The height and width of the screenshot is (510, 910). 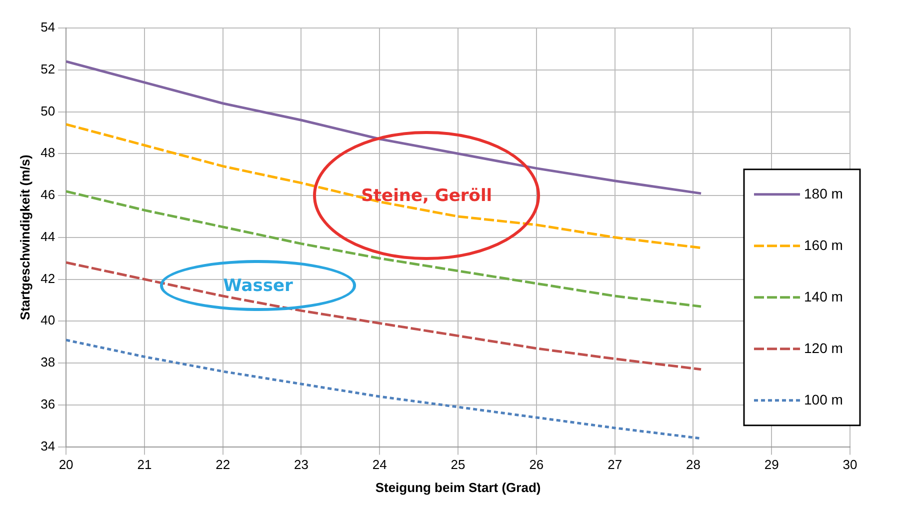 I want to click on legend-label: 120 m, so click(x=823, y=348).